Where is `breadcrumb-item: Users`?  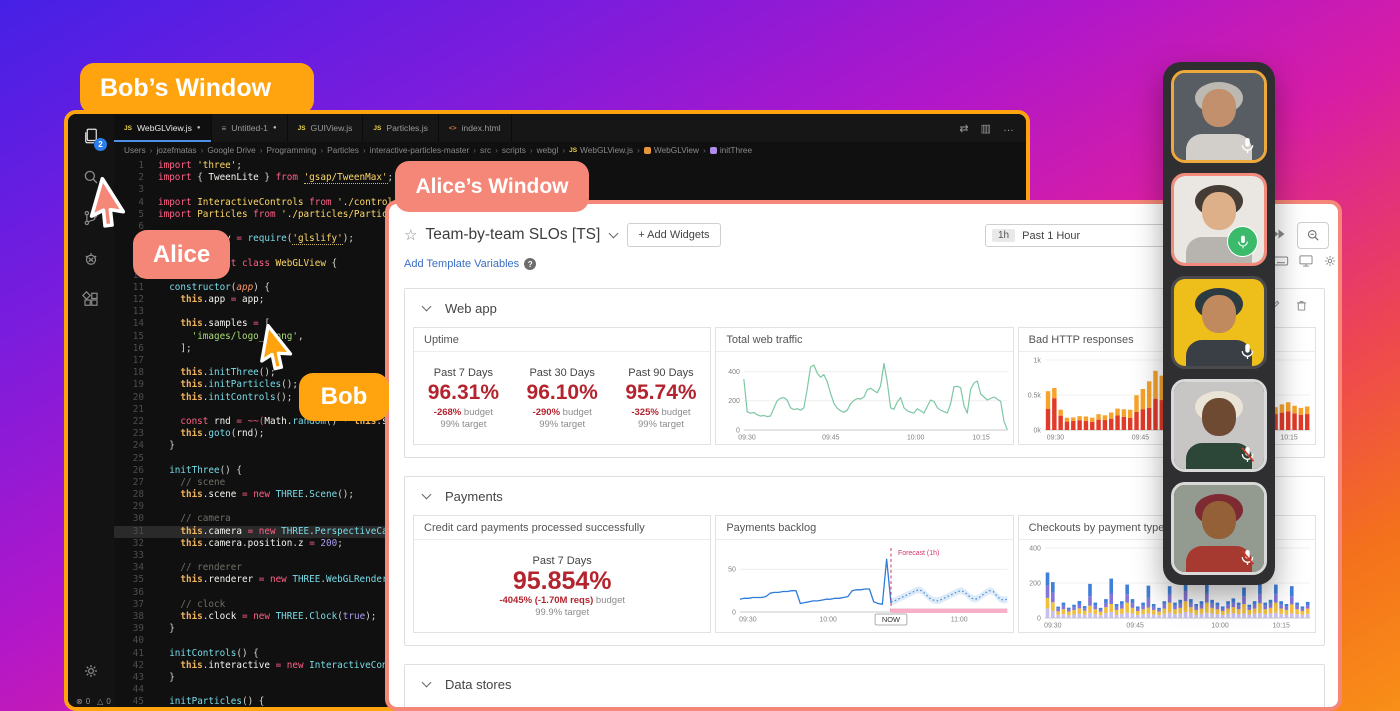
breadcrumb-item: Users is located at coordinates (135, 150).